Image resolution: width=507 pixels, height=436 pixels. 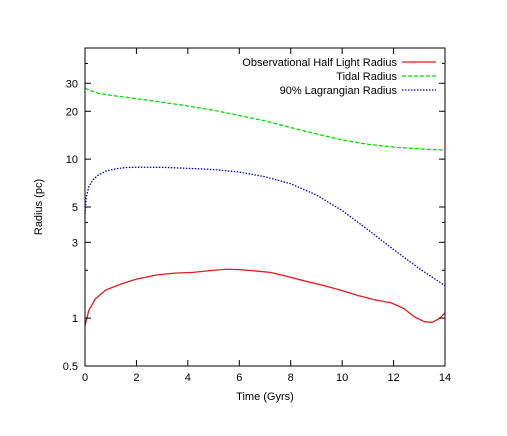 What do you see at coordinates (85, 378) in the screenshot?
I see `x-tick-label: 0` at bounding box center [85, 378].